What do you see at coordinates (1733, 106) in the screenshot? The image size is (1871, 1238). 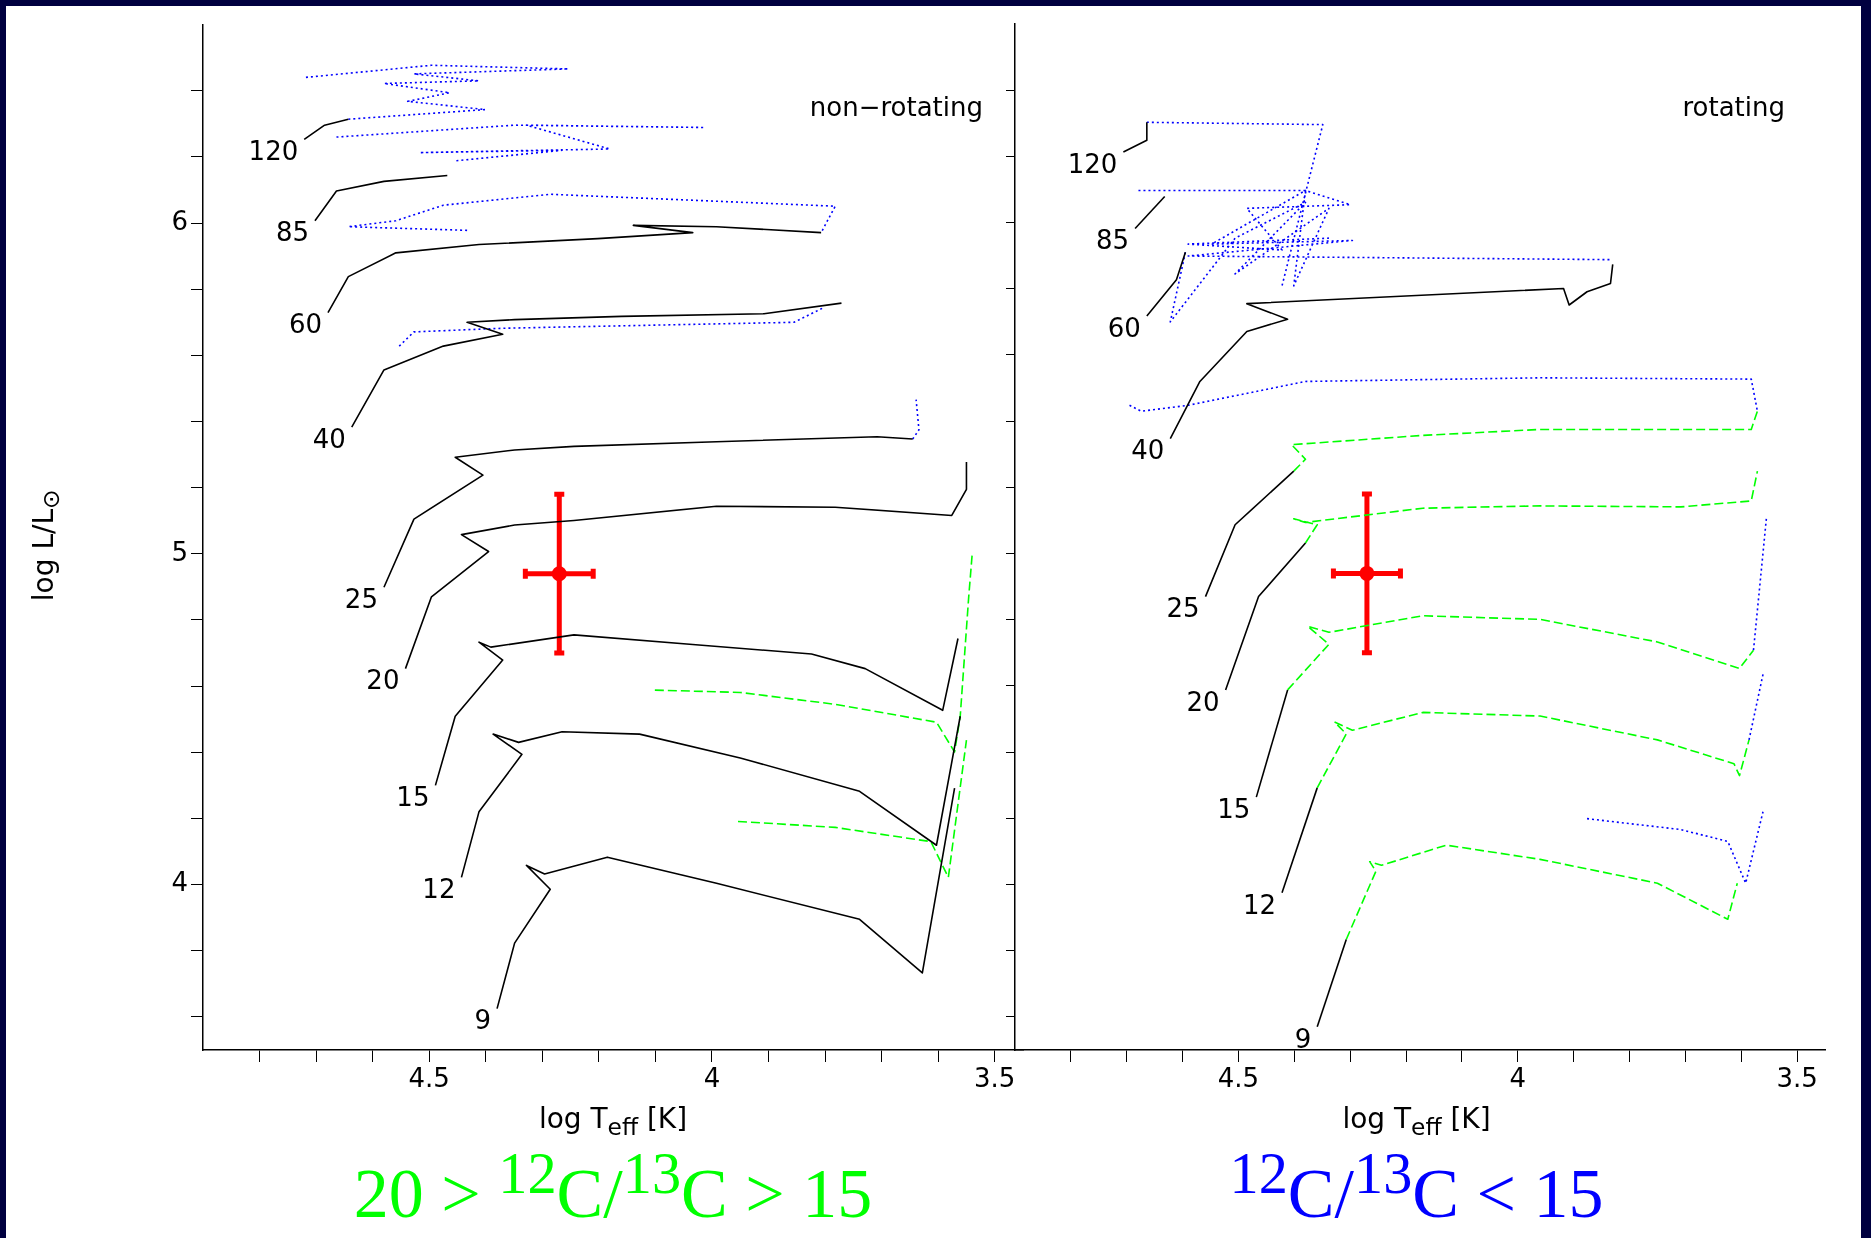 I see `annotation: rotating` at bounding box center [1733, 106].